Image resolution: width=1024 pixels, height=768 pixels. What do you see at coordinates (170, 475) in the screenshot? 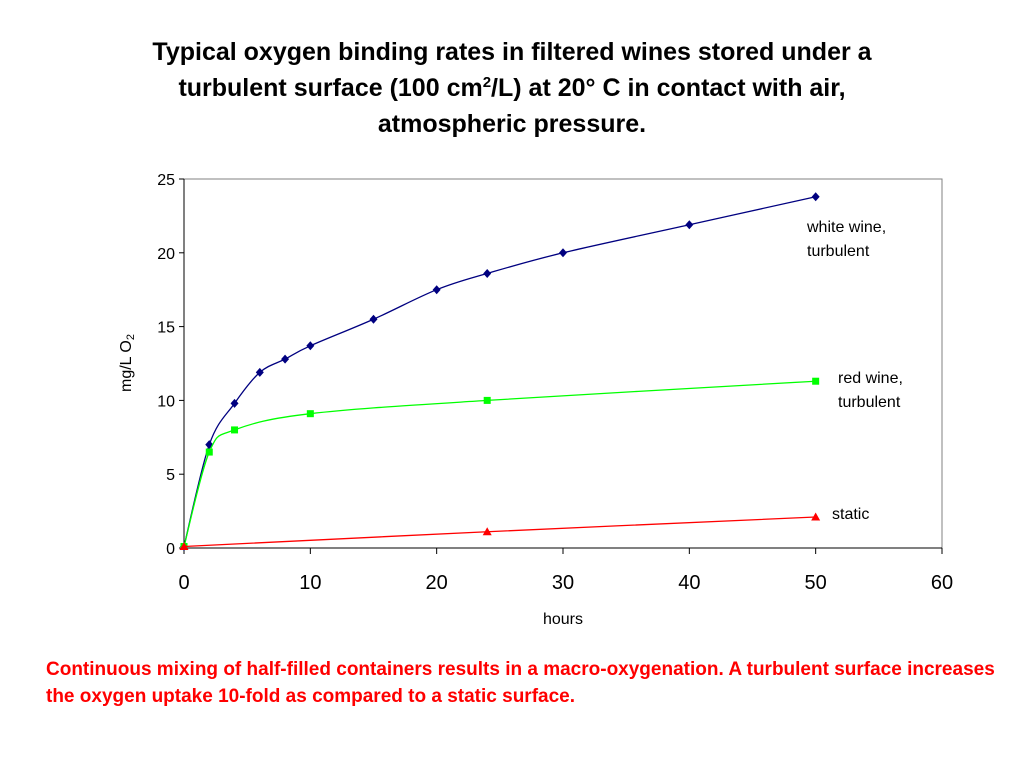
I see `y-tick-label: 5` at bounding box center [170, 475].